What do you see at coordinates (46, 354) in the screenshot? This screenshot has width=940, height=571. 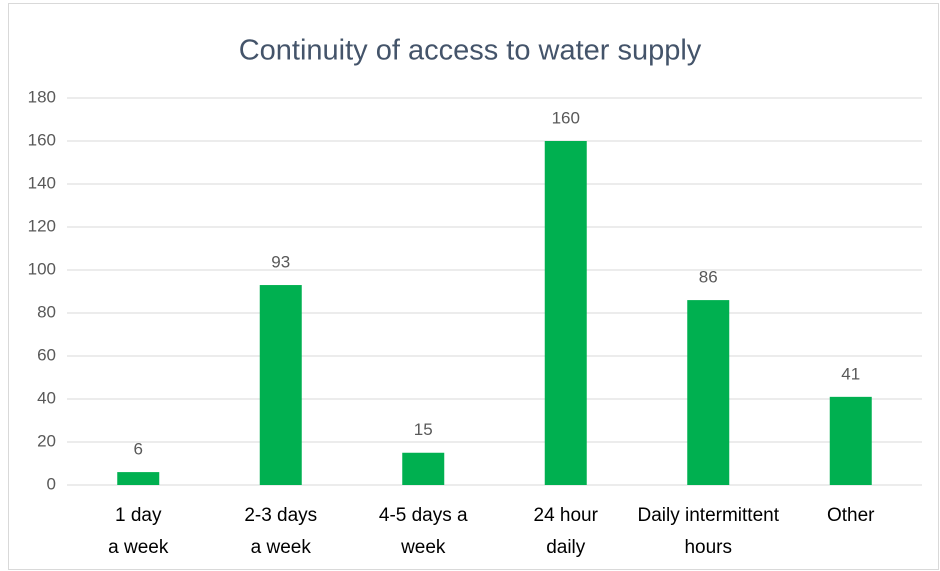 I see `y-tick-label: 60` at bounding box center [46, 354].